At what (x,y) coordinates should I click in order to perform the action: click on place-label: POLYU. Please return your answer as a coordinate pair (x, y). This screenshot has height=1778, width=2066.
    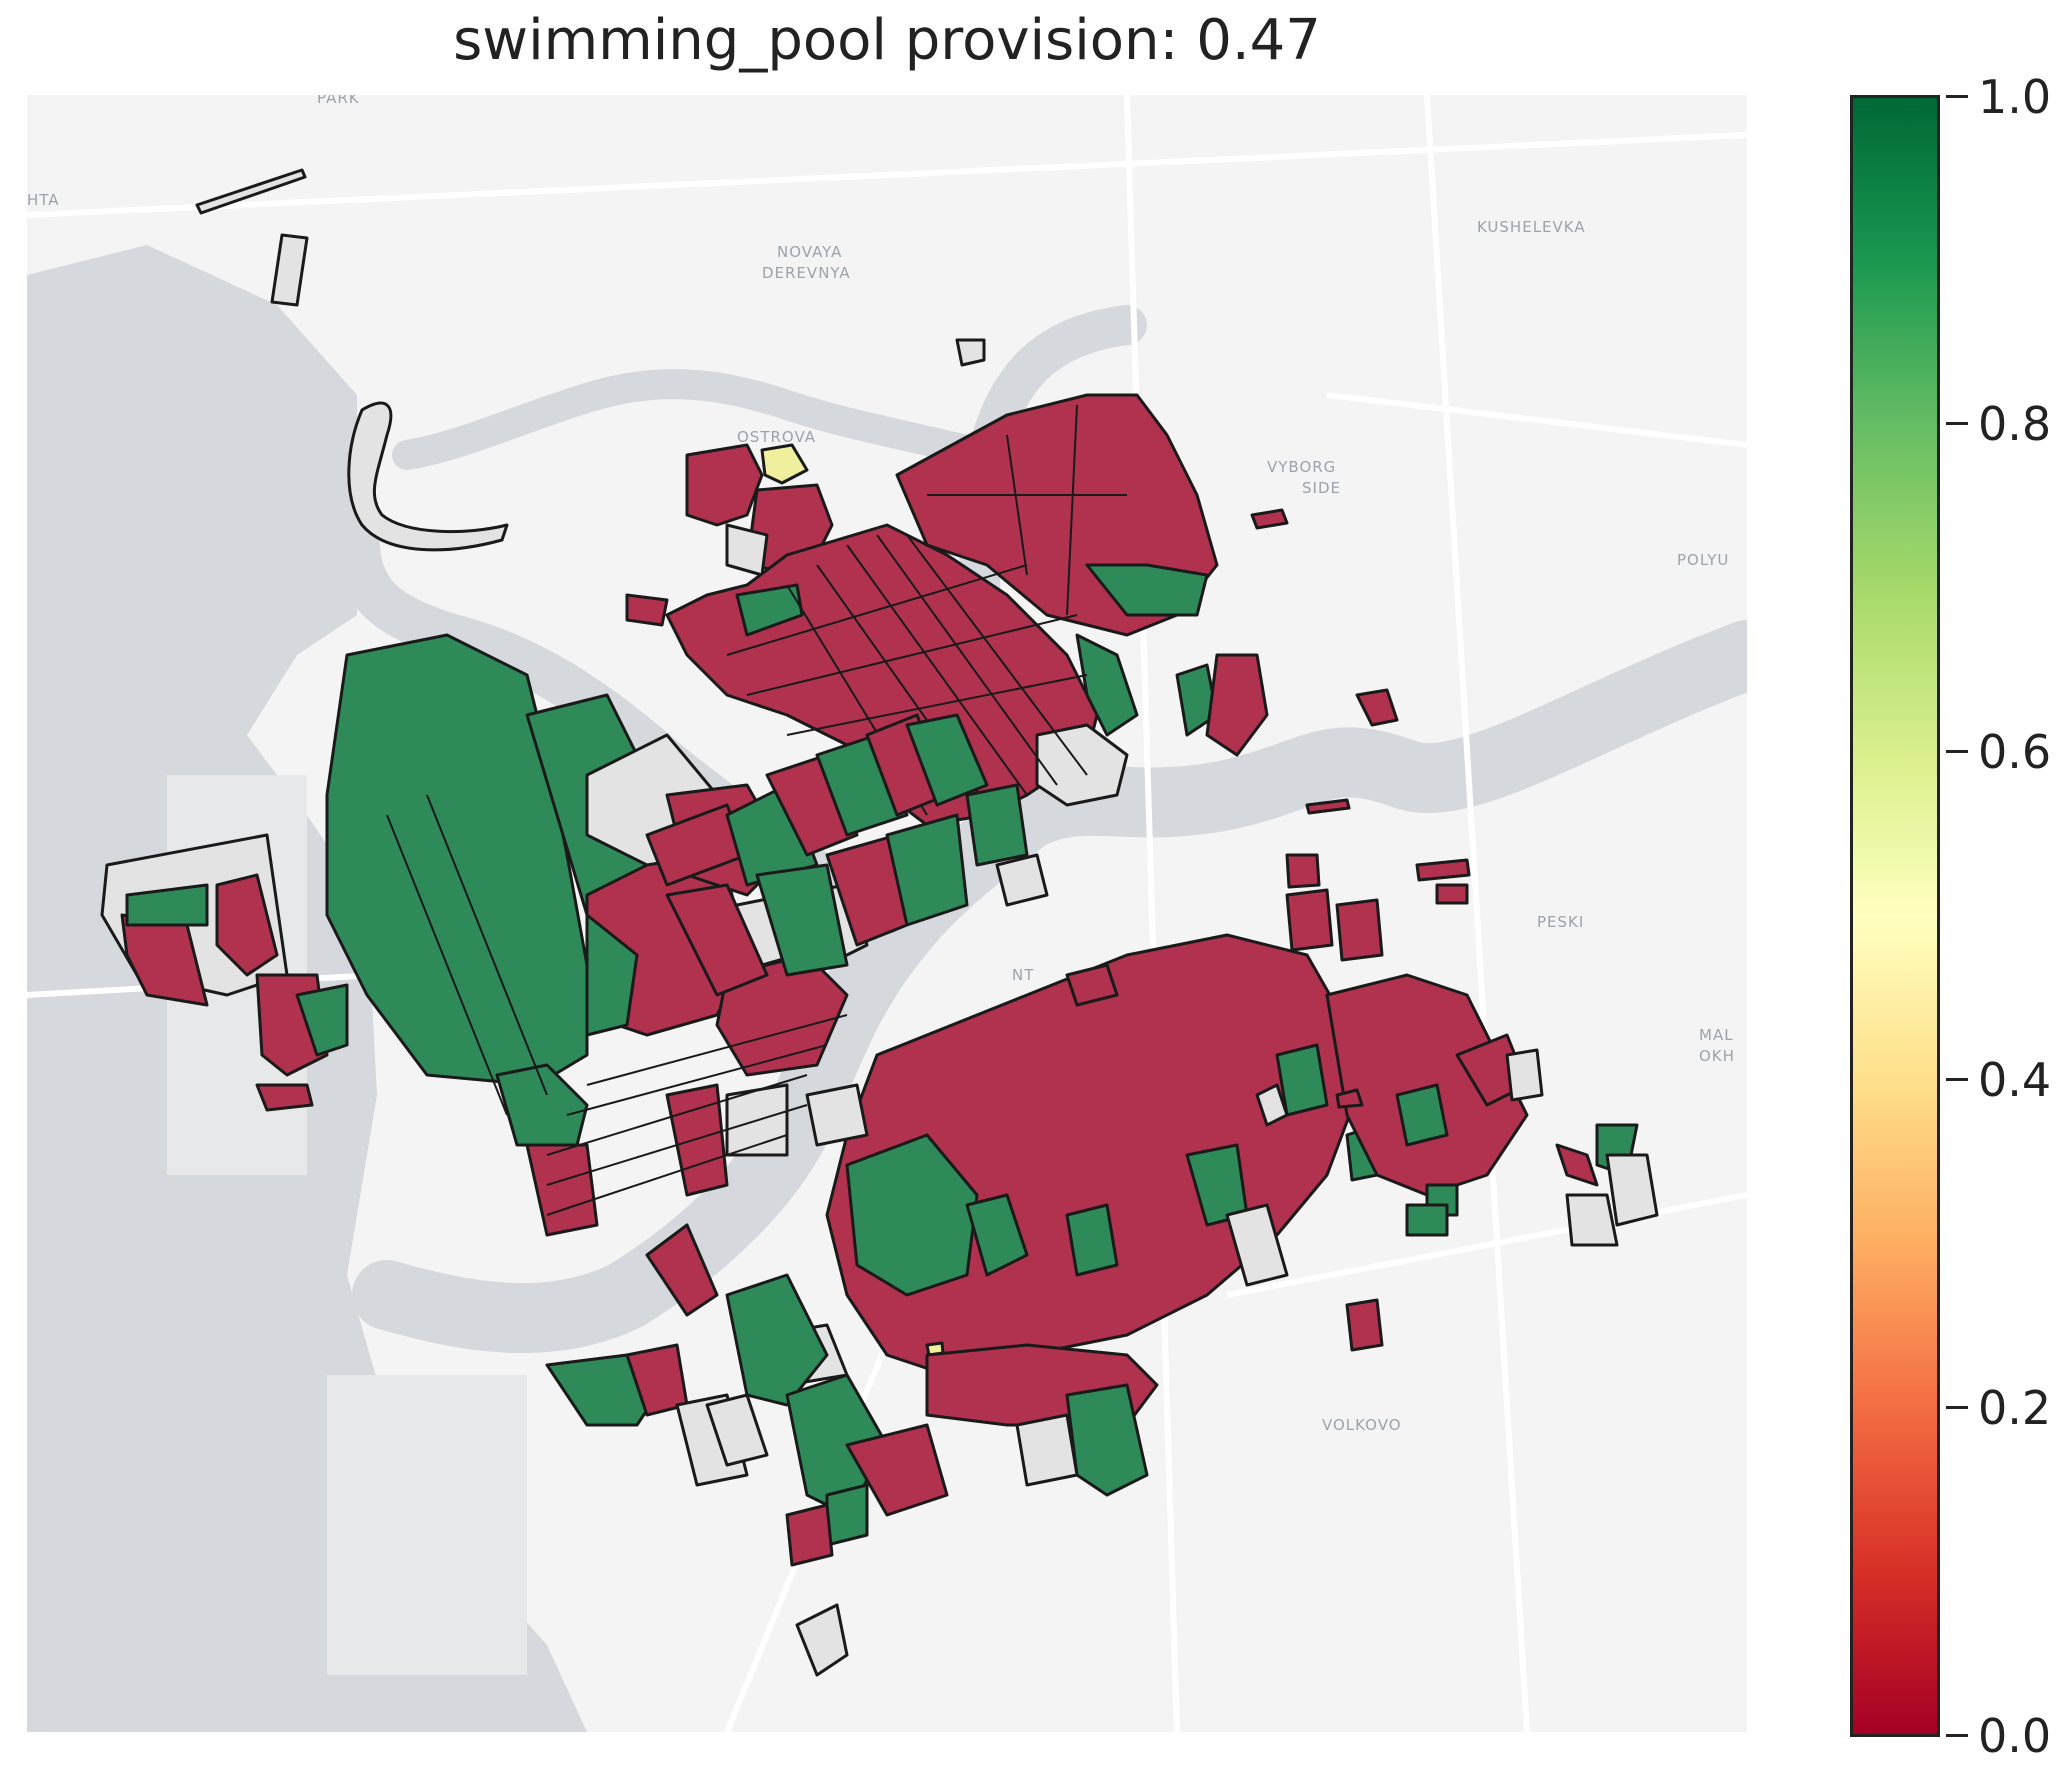
    Looking at the image, I should click on (1703, 560).